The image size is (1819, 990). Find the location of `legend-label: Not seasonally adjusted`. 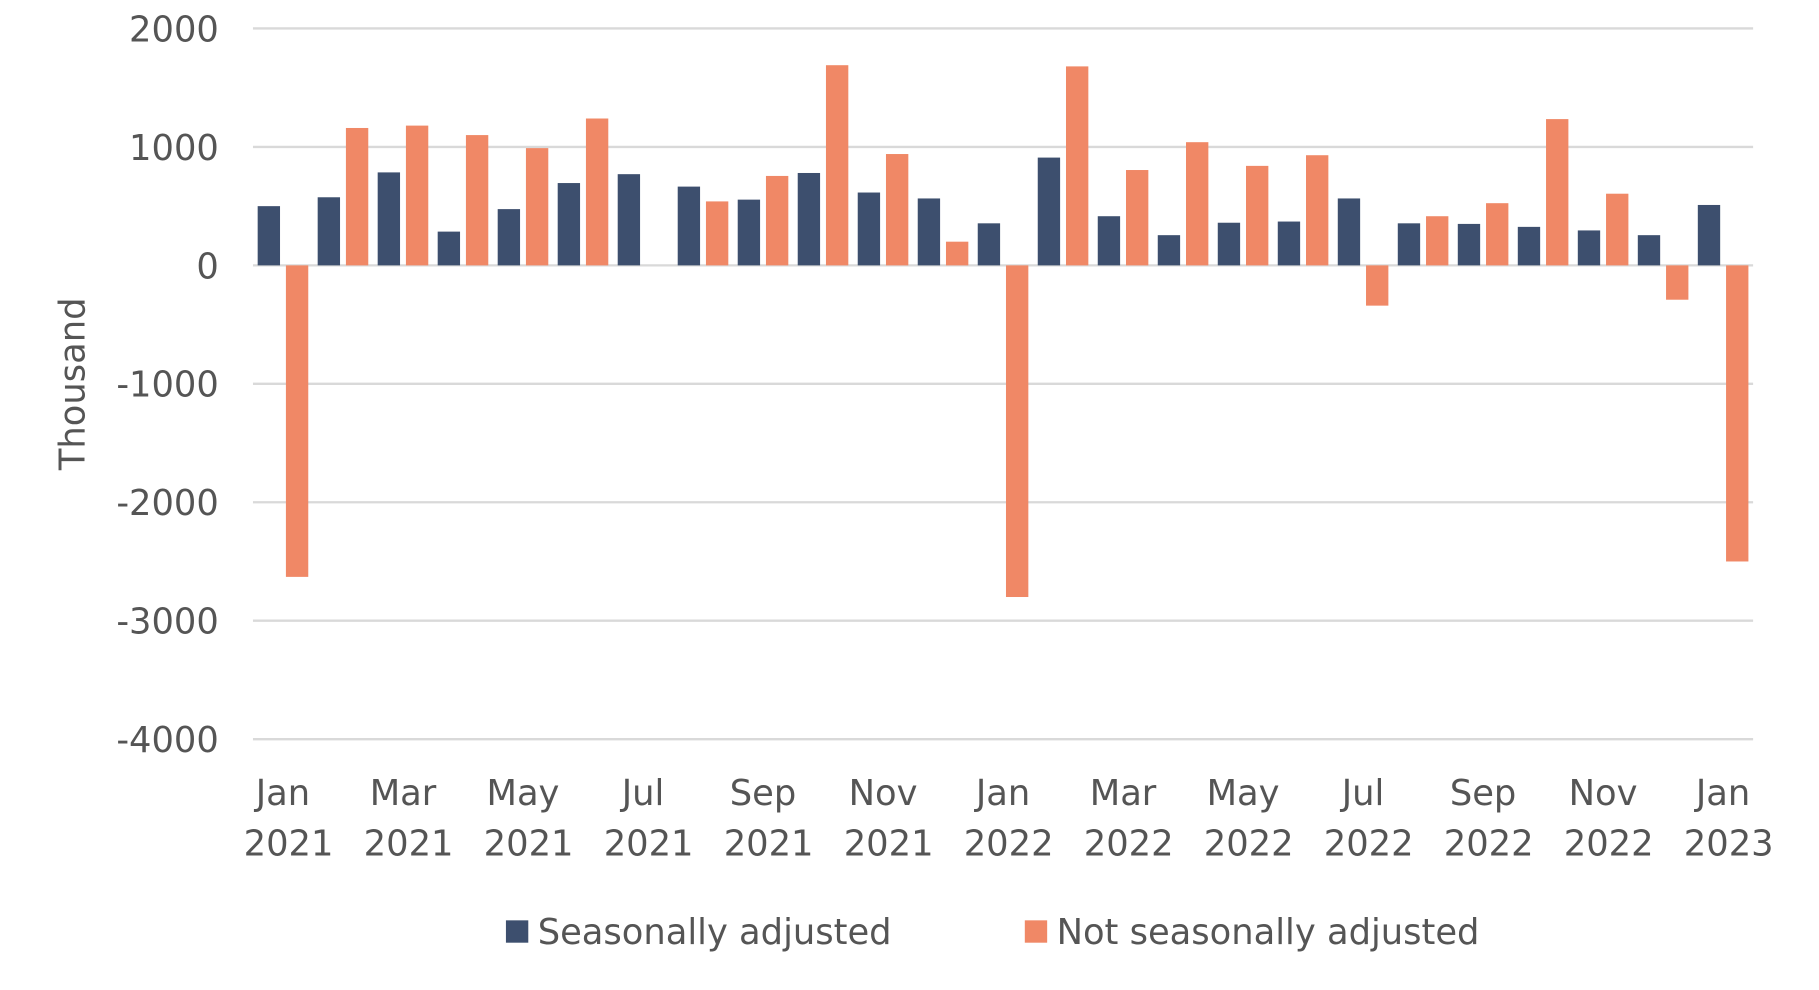

legend-label: Not seasonally adjusted is located at coordinates (1268, 932).